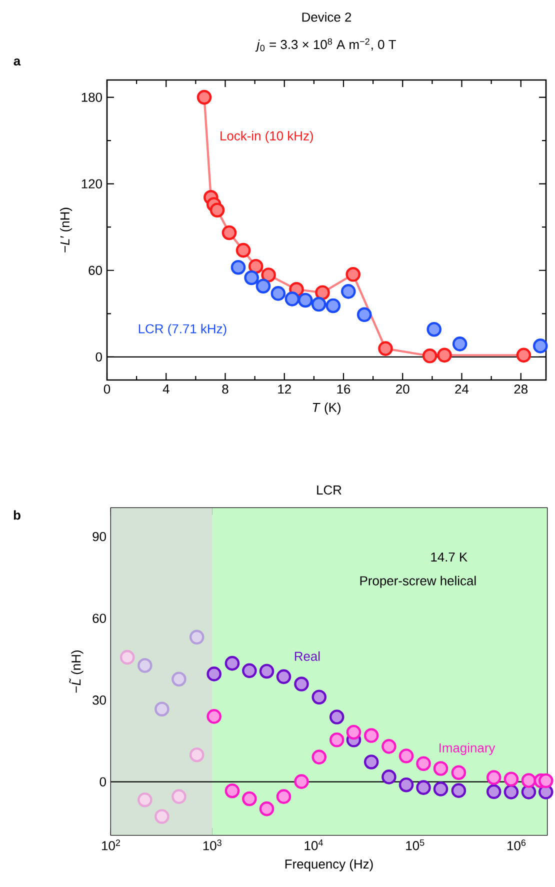  Describe the element at coordinates (17, 62) in the screenshot. I see `text: a` at that location.